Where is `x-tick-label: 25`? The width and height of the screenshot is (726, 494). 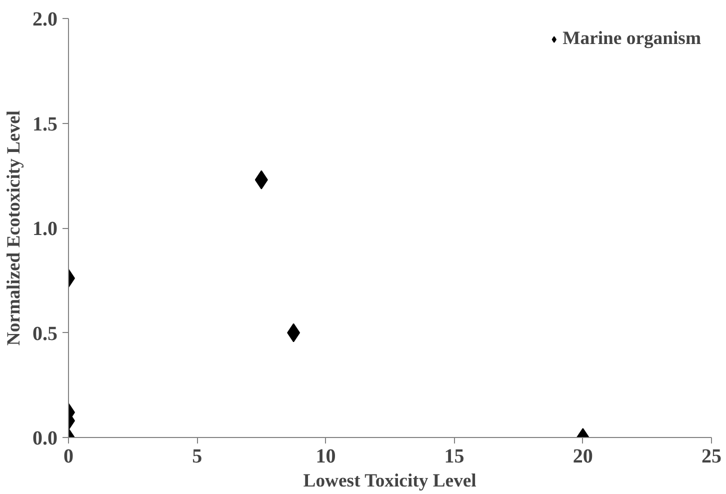
x-tick-label: 25 is located at coordinates (712, 457).